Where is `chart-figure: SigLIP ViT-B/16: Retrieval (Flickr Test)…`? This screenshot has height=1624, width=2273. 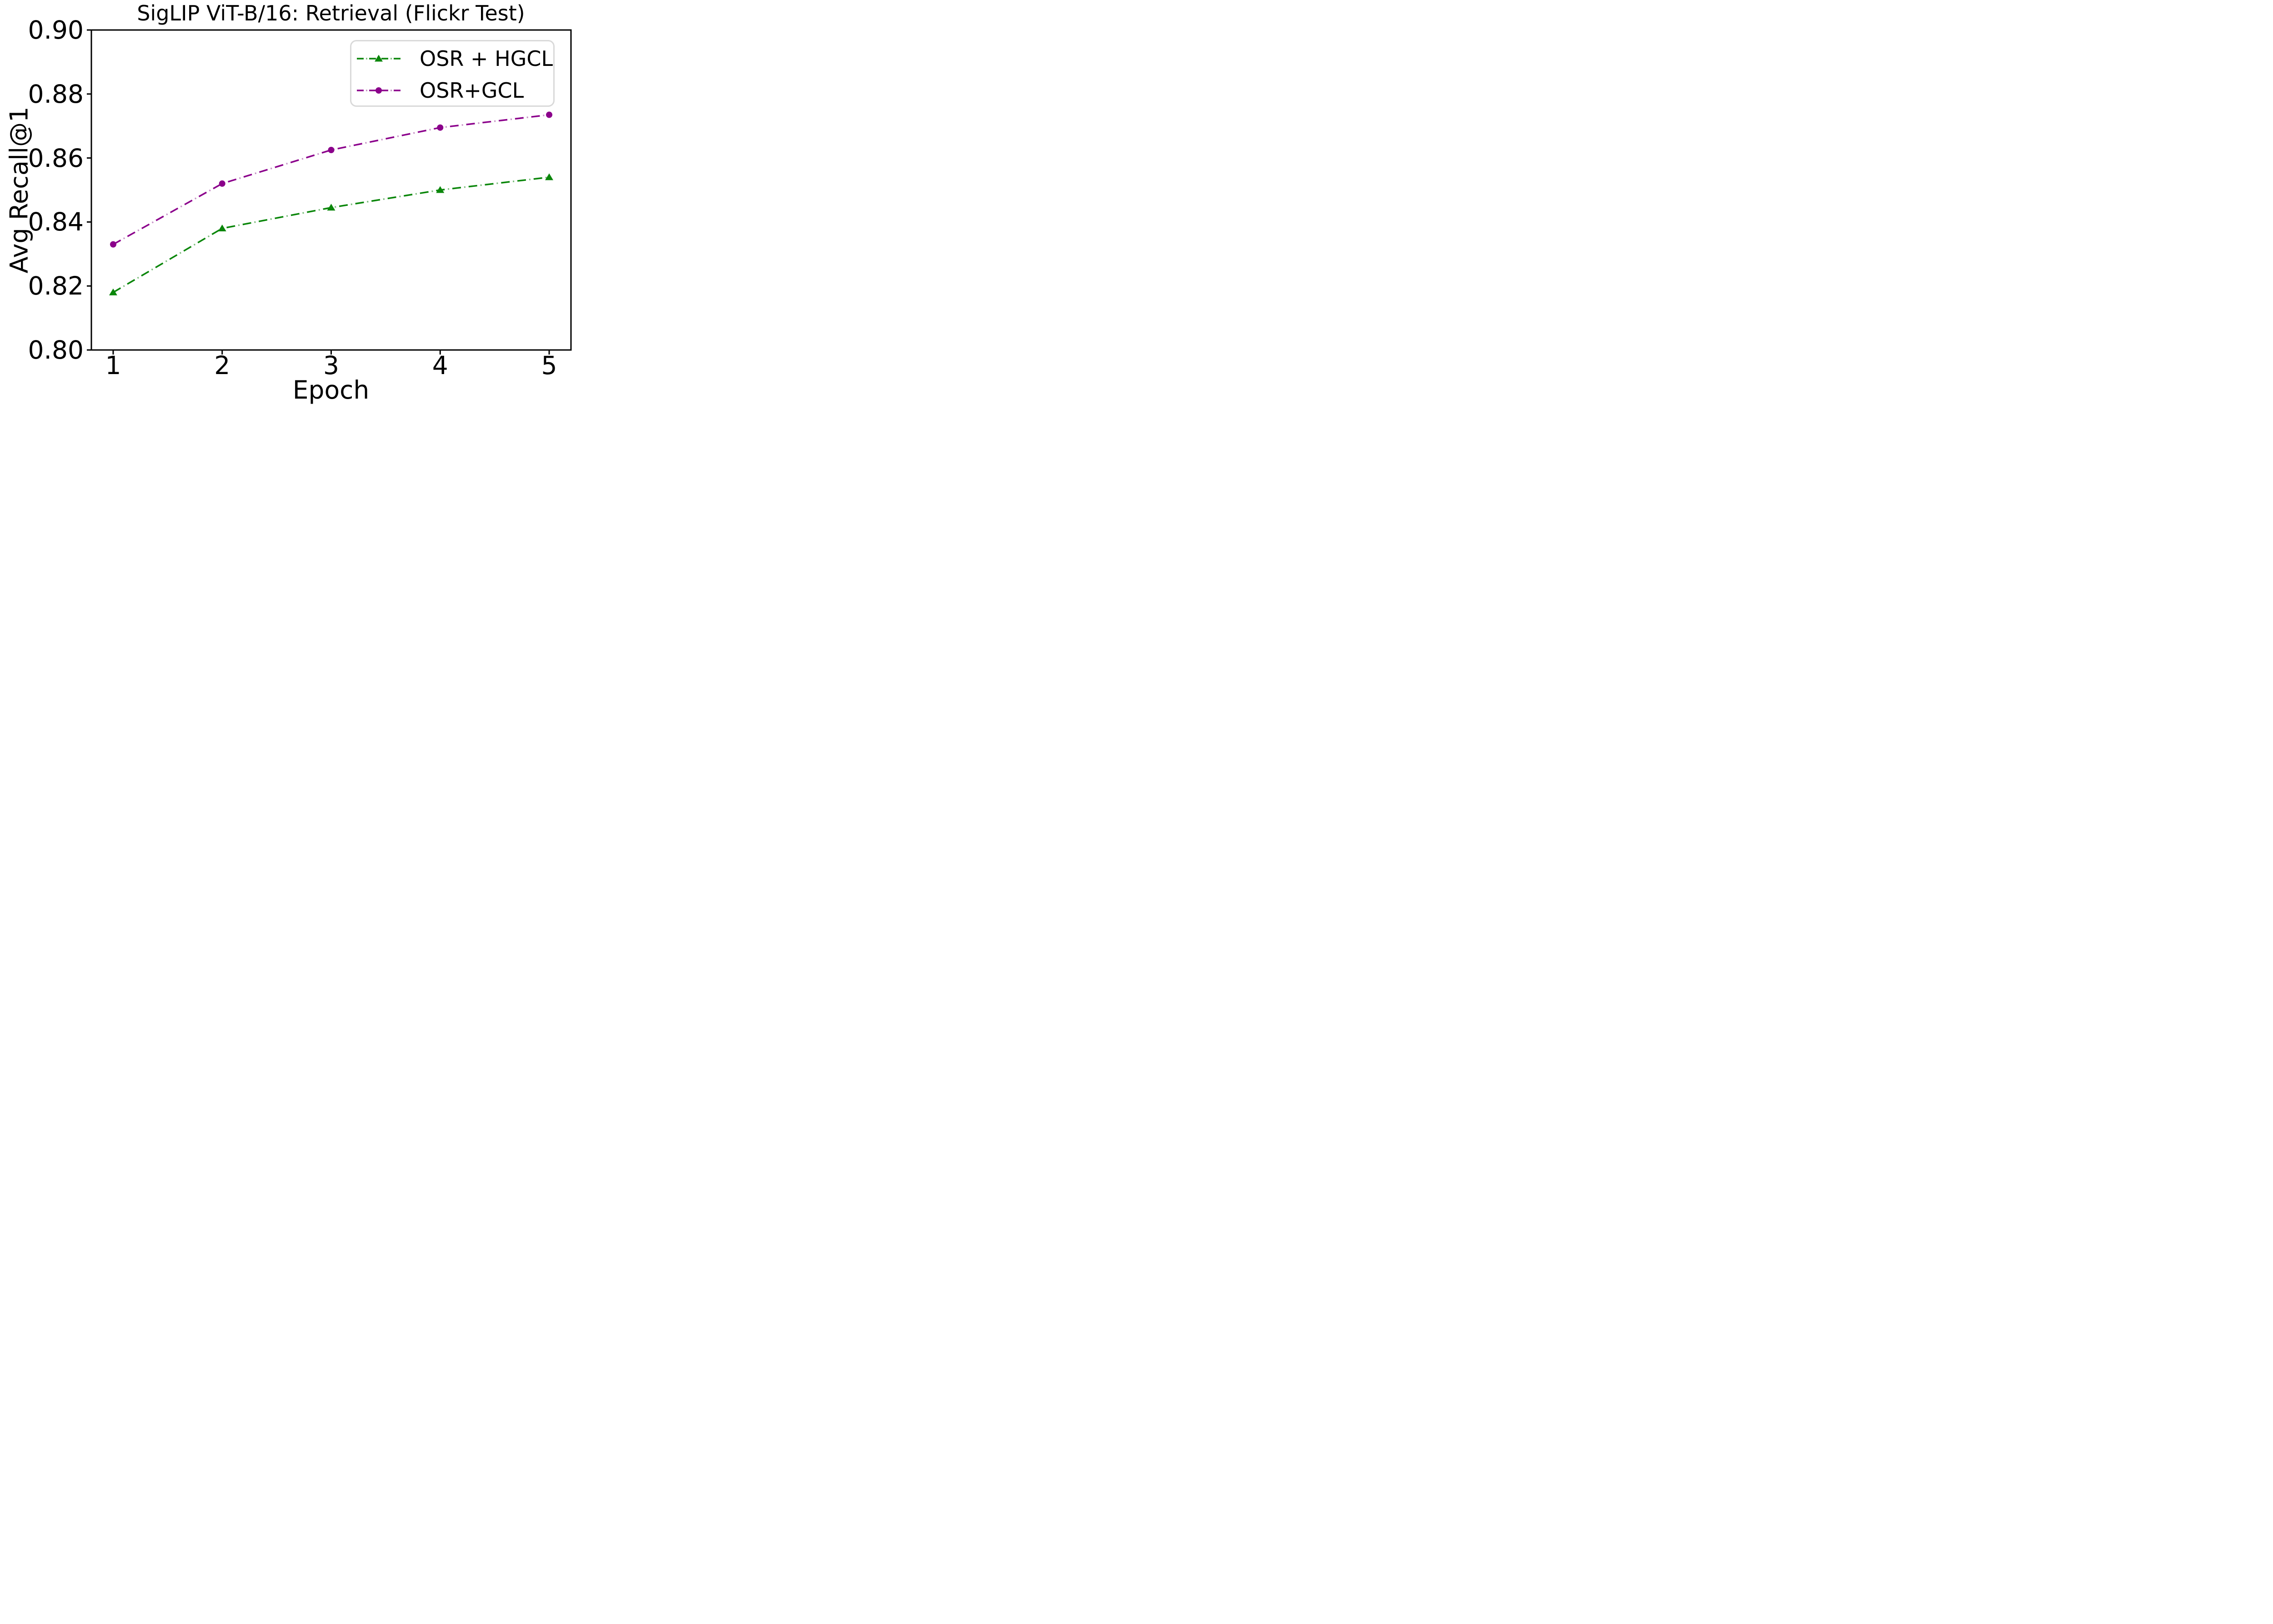
chart-figure: SigLIP ViT-B/16: Retrieval (Flickr Test)… is located at coordinates (286, 203).